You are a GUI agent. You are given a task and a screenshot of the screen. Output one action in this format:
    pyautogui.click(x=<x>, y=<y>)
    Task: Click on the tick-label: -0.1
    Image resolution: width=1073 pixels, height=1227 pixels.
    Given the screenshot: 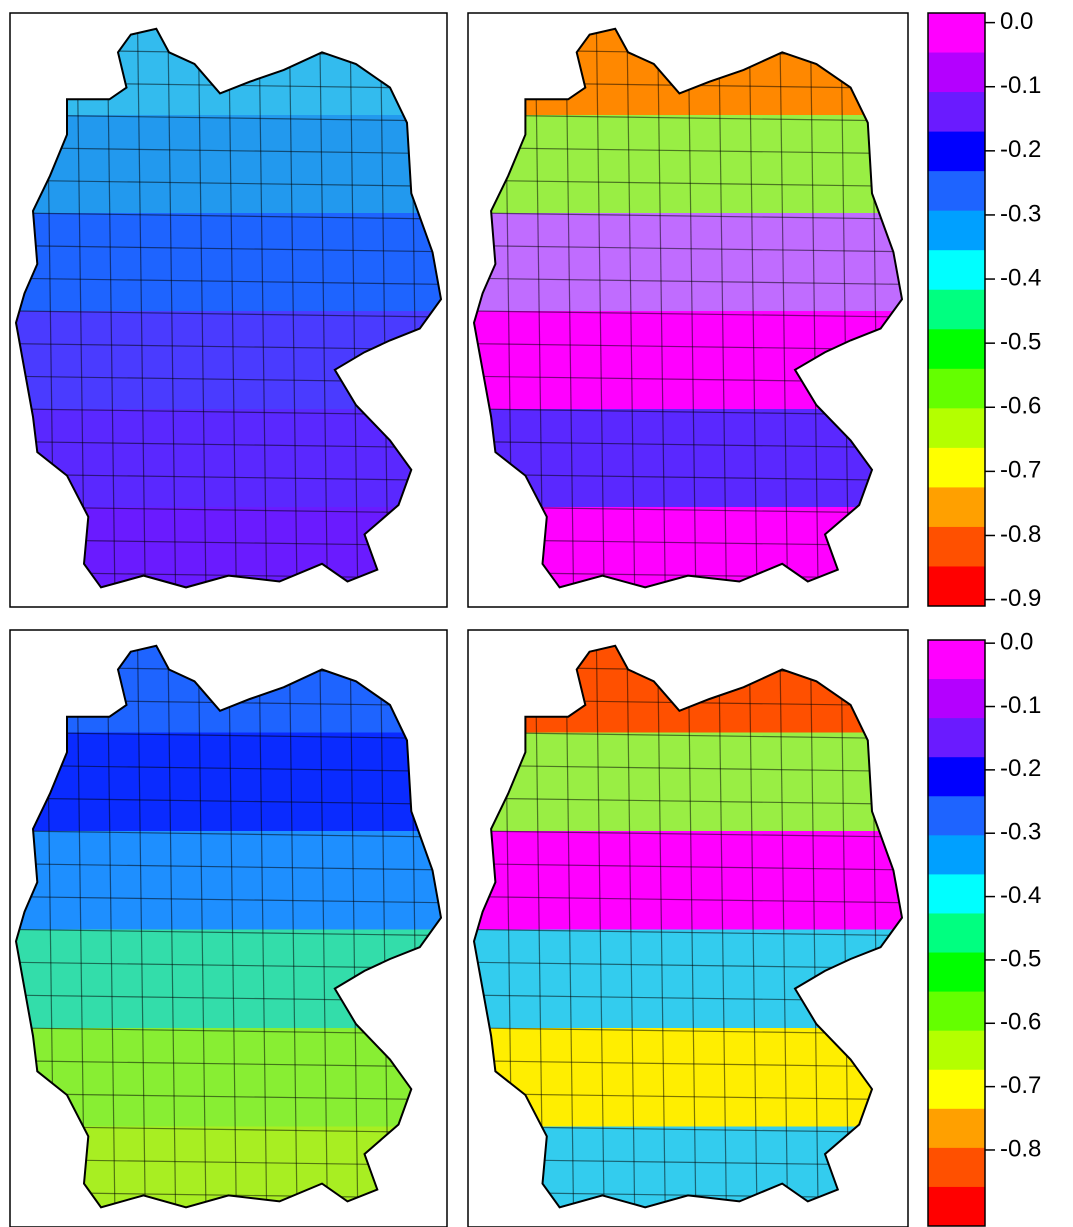 What is the action you would take?
    pyautogui.click(x=1020, y=705)
    